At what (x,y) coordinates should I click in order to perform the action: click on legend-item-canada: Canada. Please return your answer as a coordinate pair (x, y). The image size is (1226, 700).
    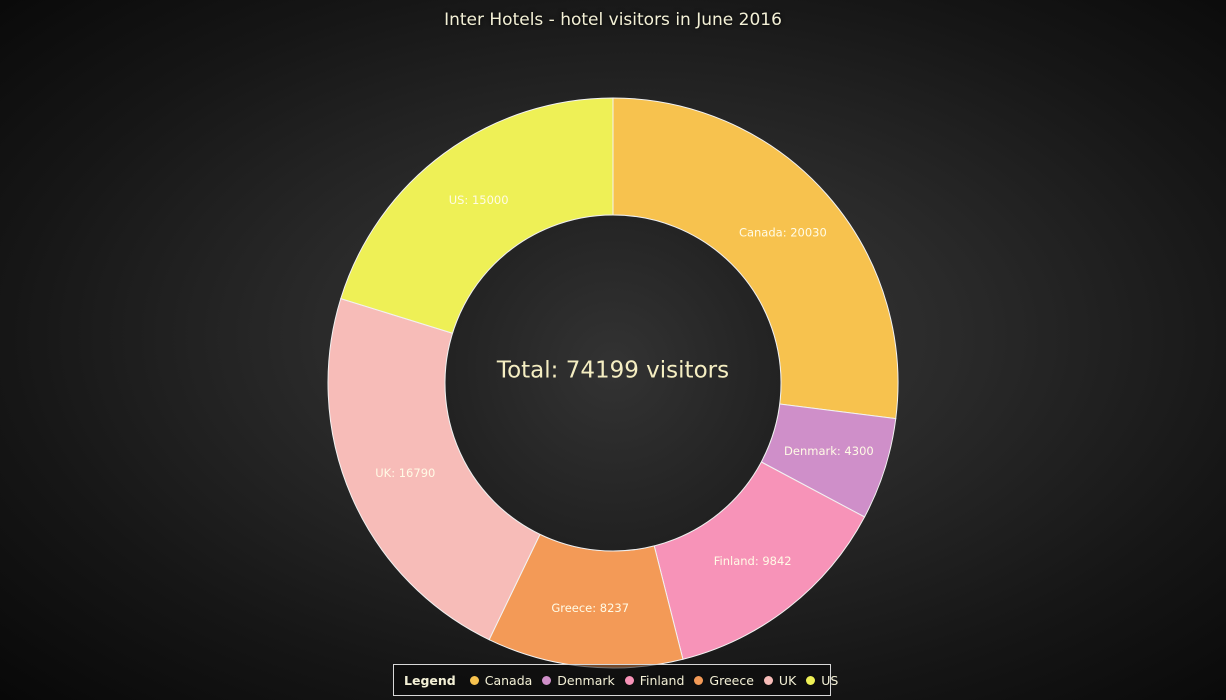
    Looking at the image, I should click on (501, 680).